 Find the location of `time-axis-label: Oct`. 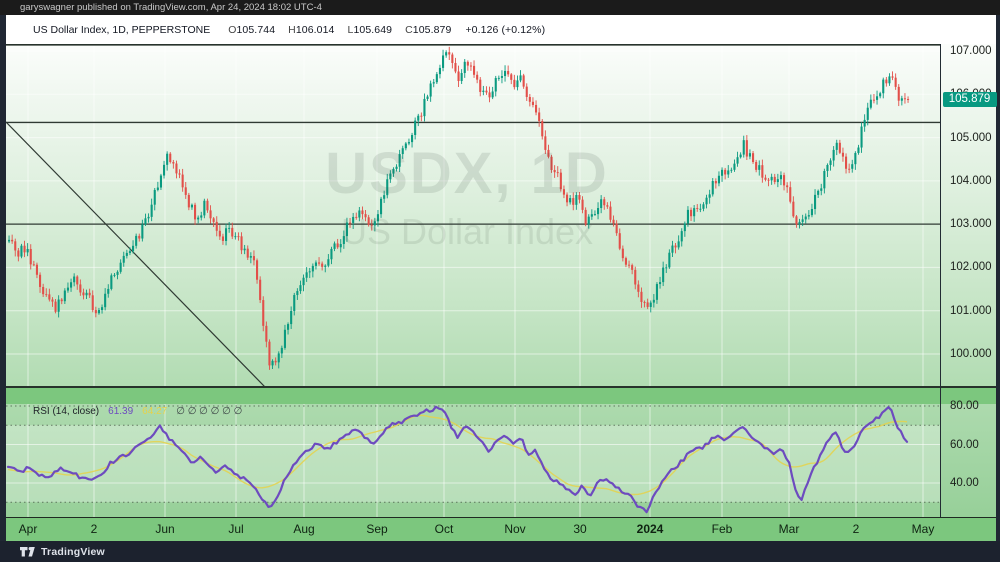

time-axis-label: Oct is located at coordinates (444, 529).